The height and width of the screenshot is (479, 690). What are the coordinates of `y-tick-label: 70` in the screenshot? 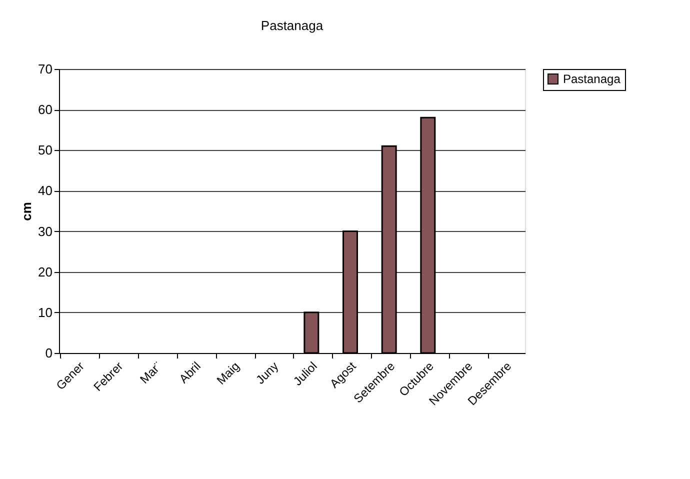 It's located at (45, 69).